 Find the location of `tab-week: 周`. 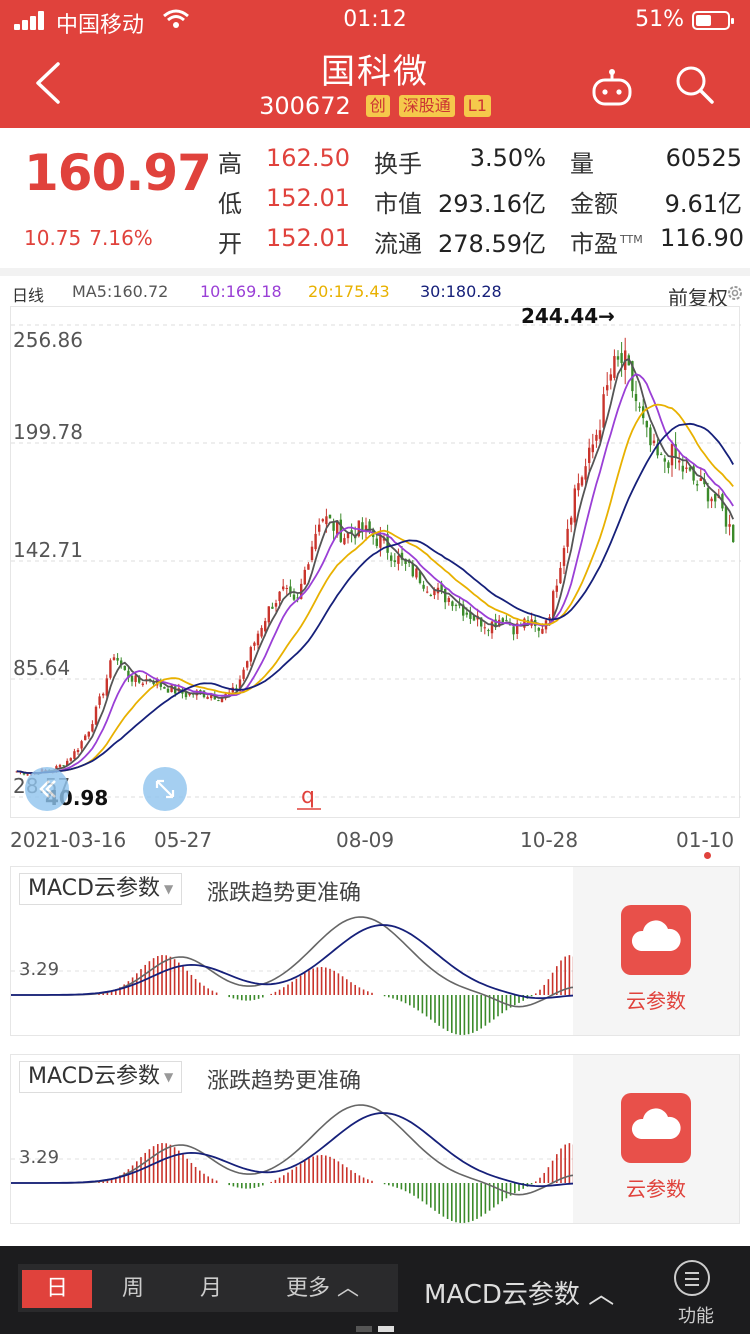

tab-week: 周 is located at coordinates (132, 1288).